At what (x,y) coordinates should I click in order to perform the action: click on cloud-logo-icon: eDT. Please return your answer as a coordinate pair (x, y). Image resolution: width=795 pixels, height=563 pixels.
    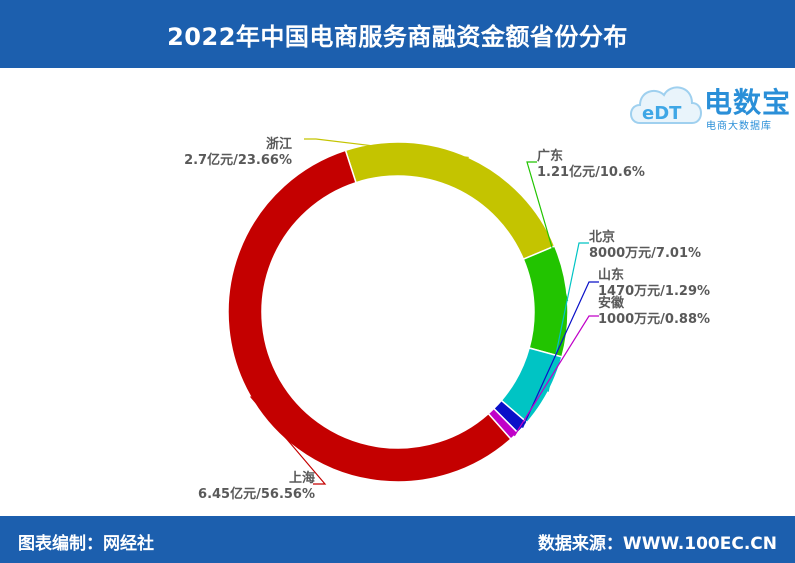
    Looking at the image, I should click on (666, 105).